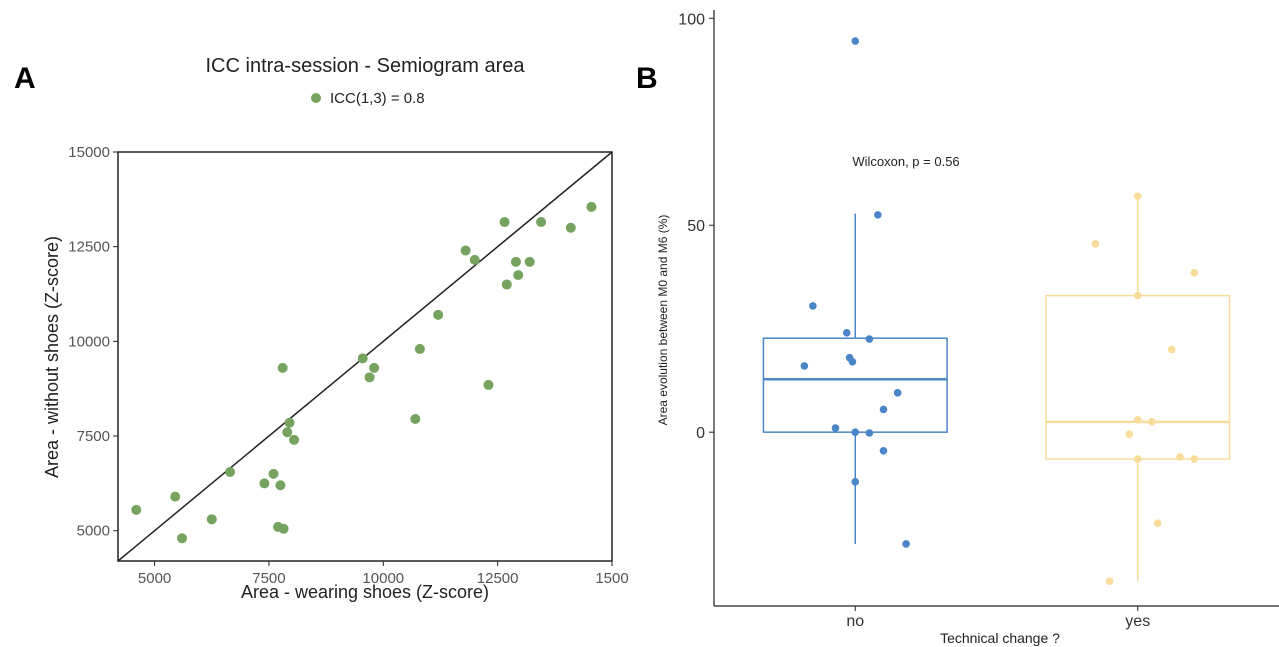 The height and width of the screenshot is (647, 1279). I want to click on y-tick-label: 7500, so click(93, 436).